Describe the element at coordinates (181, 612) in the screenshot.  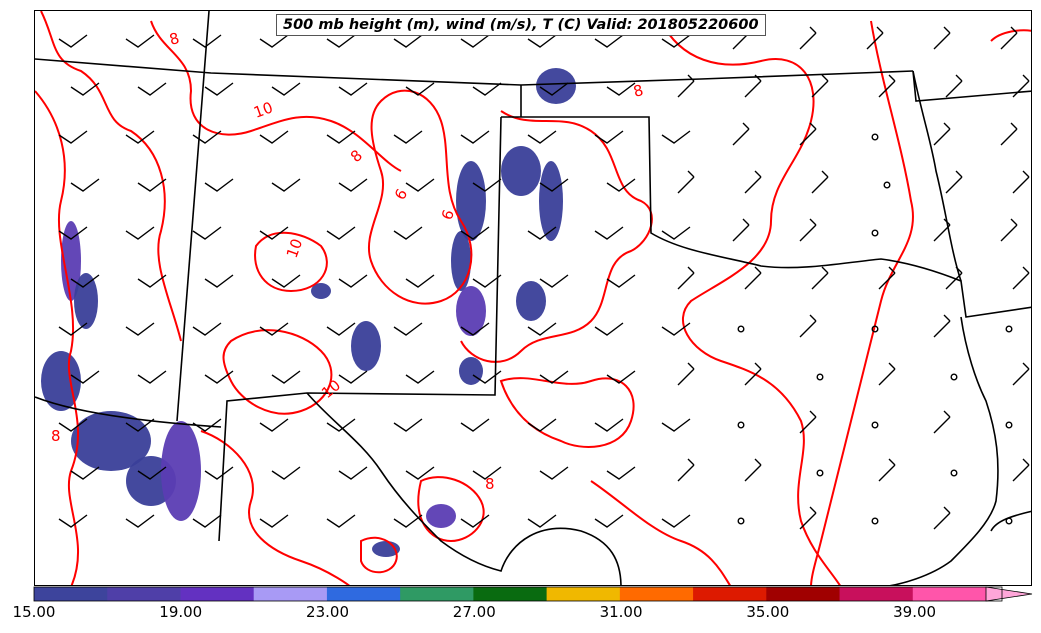
I see `colorbar-tick-label: 19.00` at that location.